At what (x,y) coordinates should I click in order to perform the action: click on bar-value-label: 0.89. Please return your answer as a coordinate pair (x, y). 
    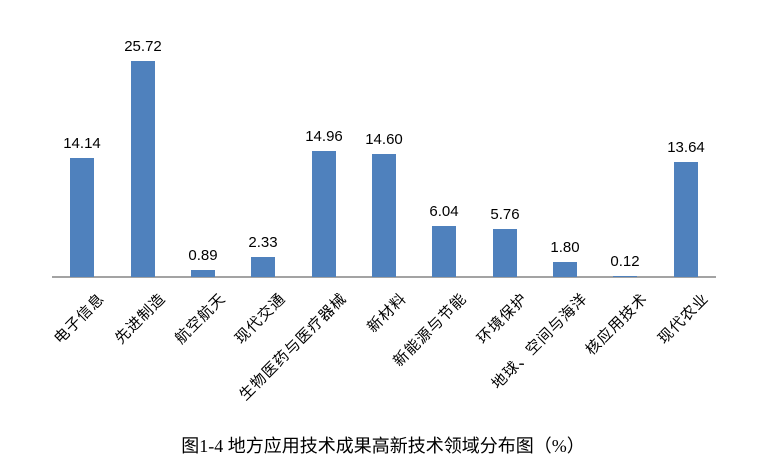
    Looking at the image, I should click on (203, 255).